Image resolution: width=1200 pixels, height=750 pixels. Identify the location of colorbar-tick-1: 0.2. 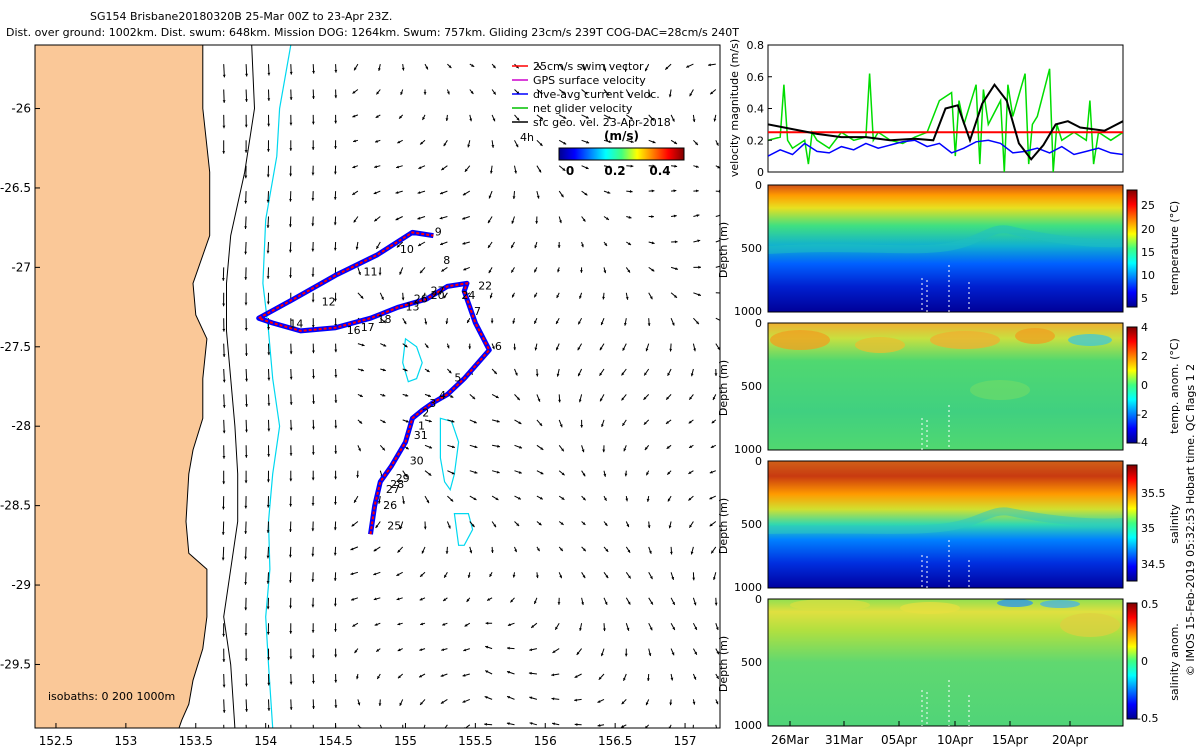
(614, 171).